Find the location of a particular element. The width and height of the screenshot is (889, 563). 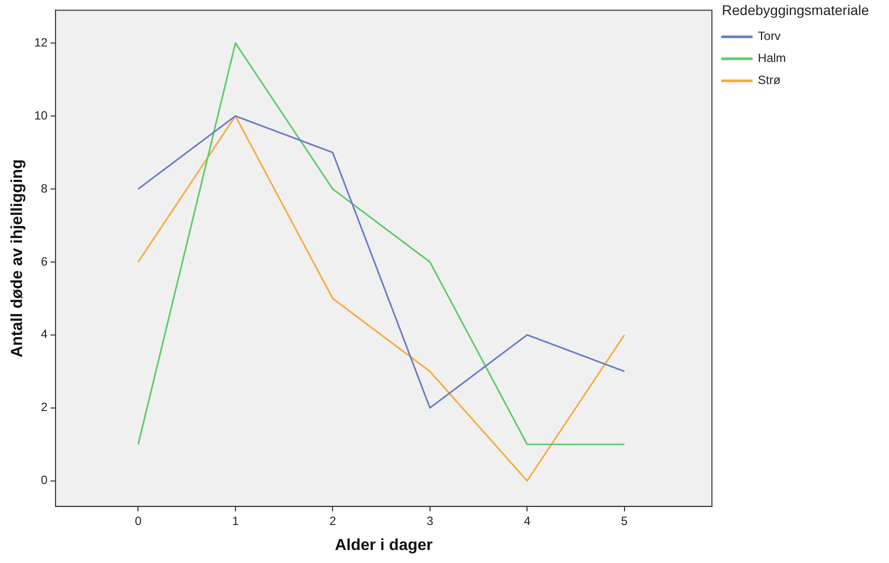

y-axis-title: Antall døde av ihjelligging is located at coordinates (17, 258).